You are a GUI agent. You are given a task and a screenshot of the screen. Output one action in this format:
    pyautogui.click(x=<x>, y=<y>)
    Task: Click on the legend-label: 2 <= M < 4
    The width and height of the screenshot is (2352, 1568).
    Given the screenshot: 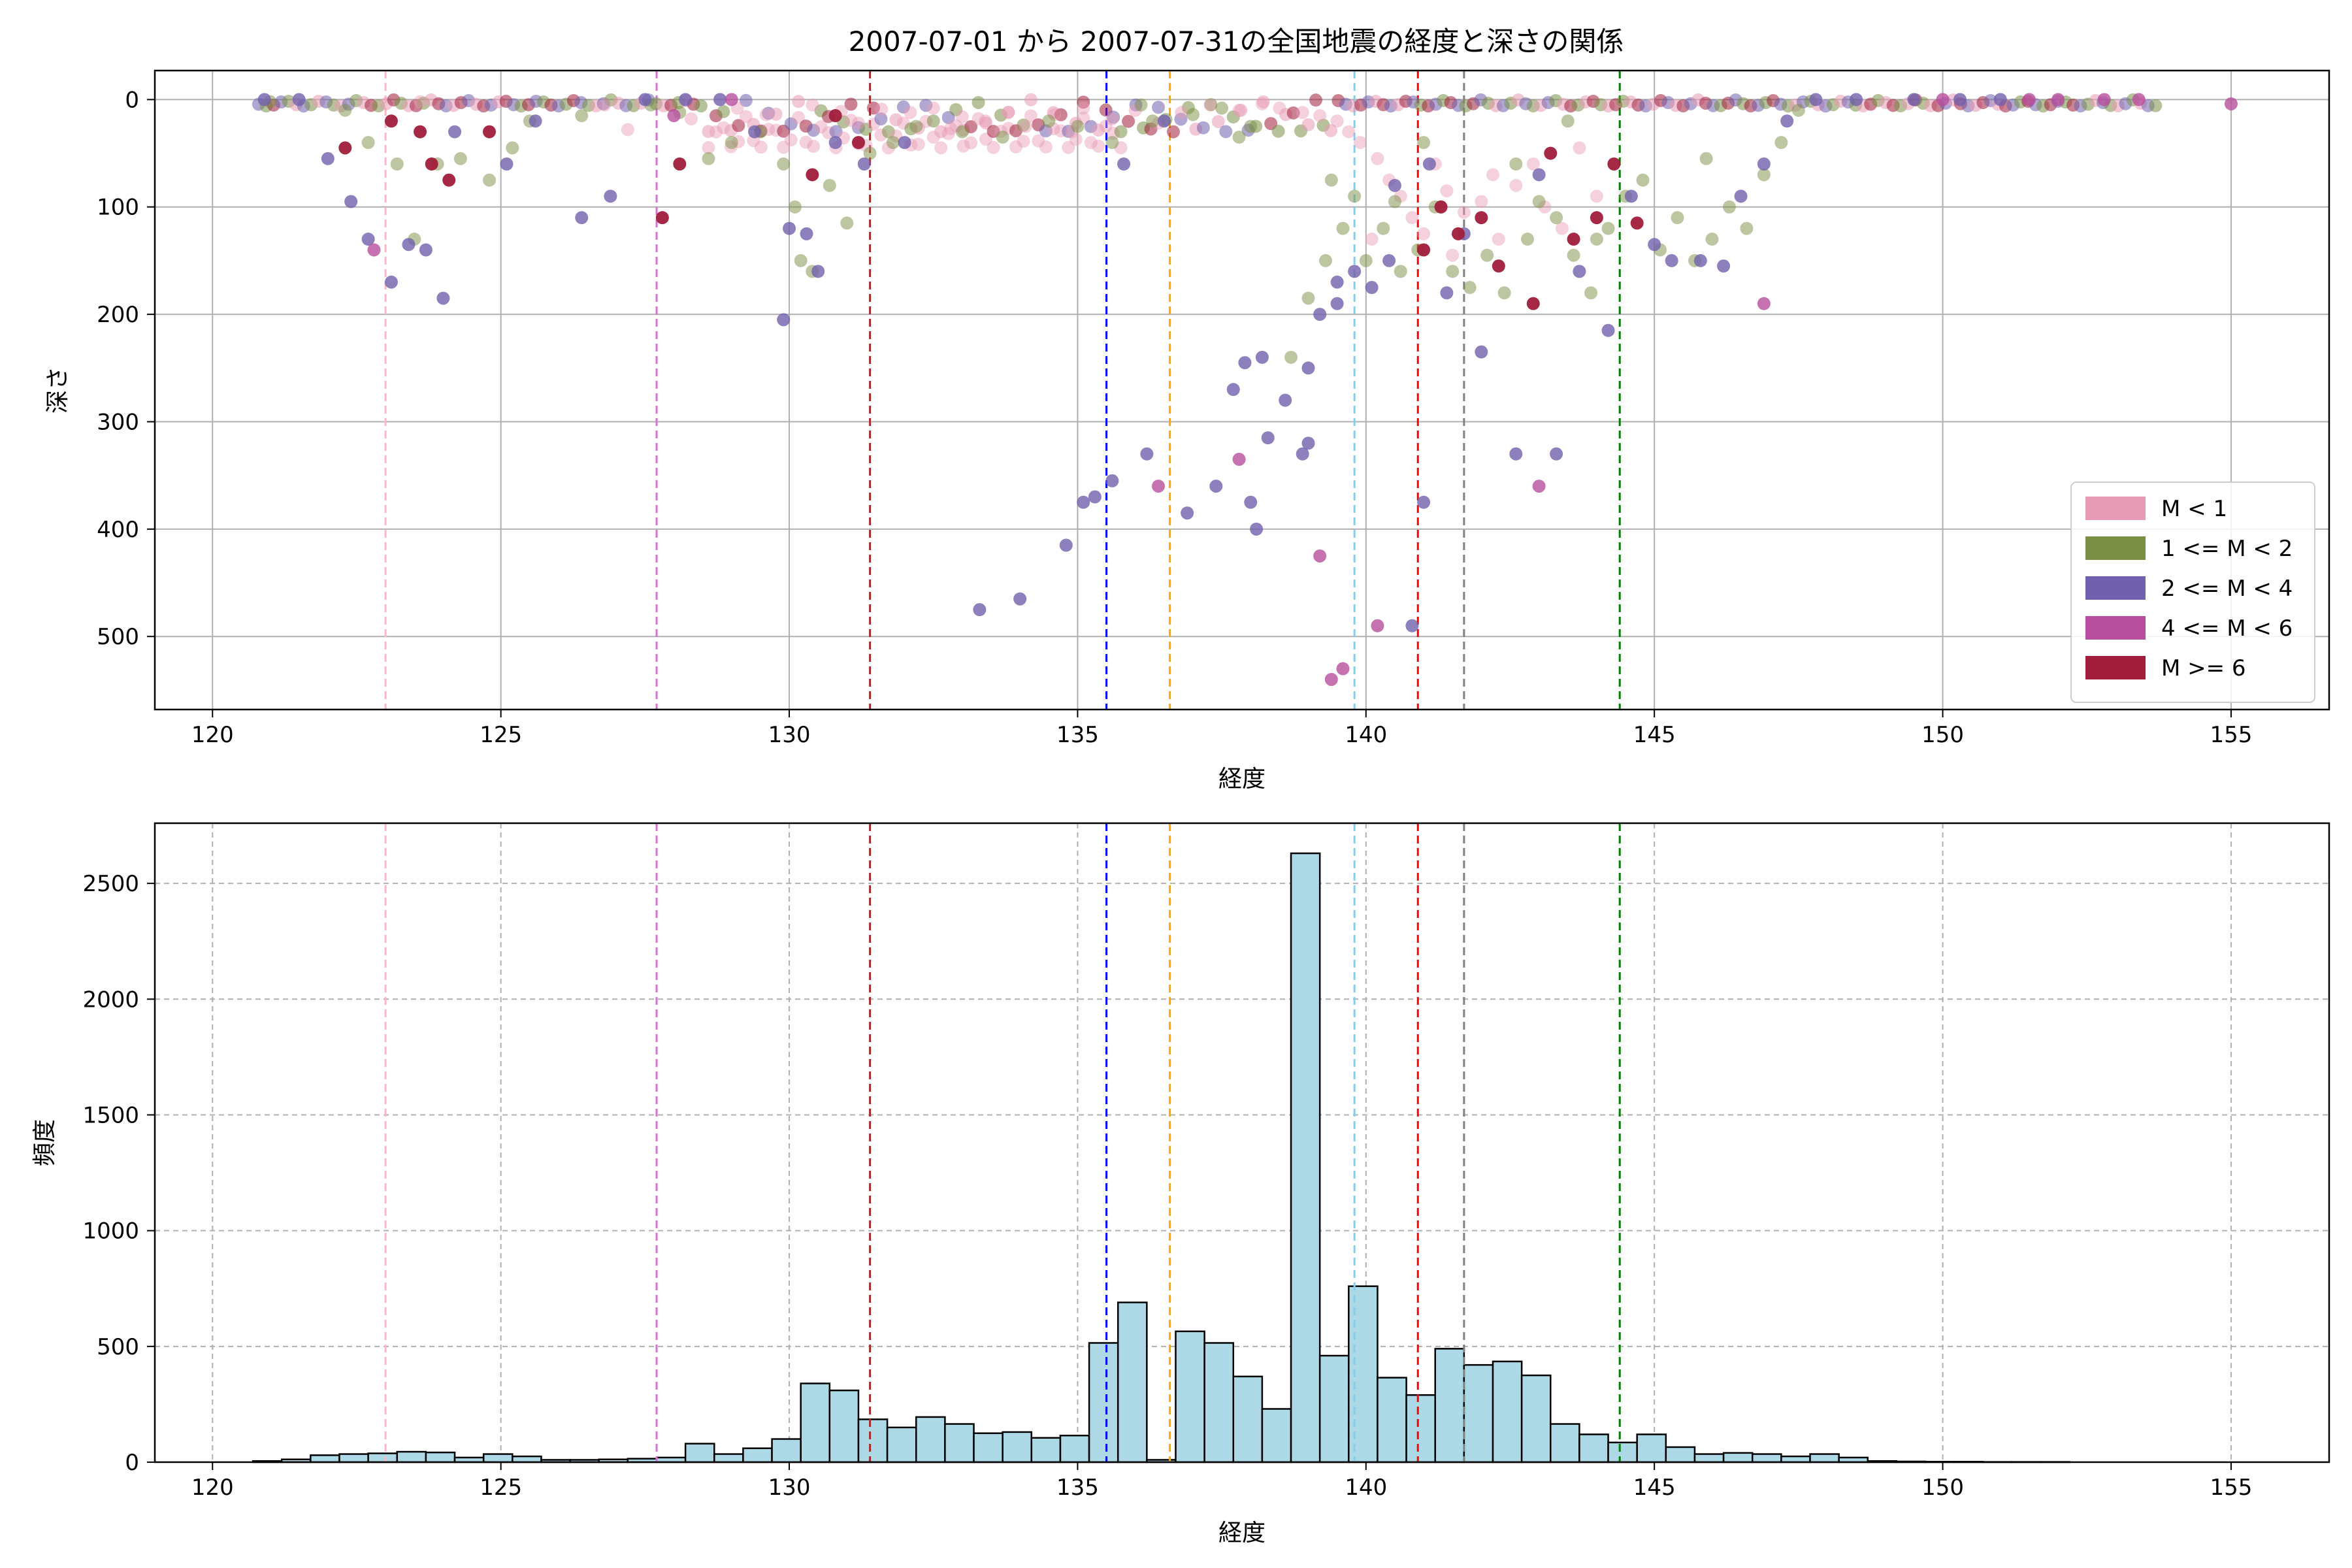 What is the action you would take?
    pyautogui.click(x=2227, y=589)
    